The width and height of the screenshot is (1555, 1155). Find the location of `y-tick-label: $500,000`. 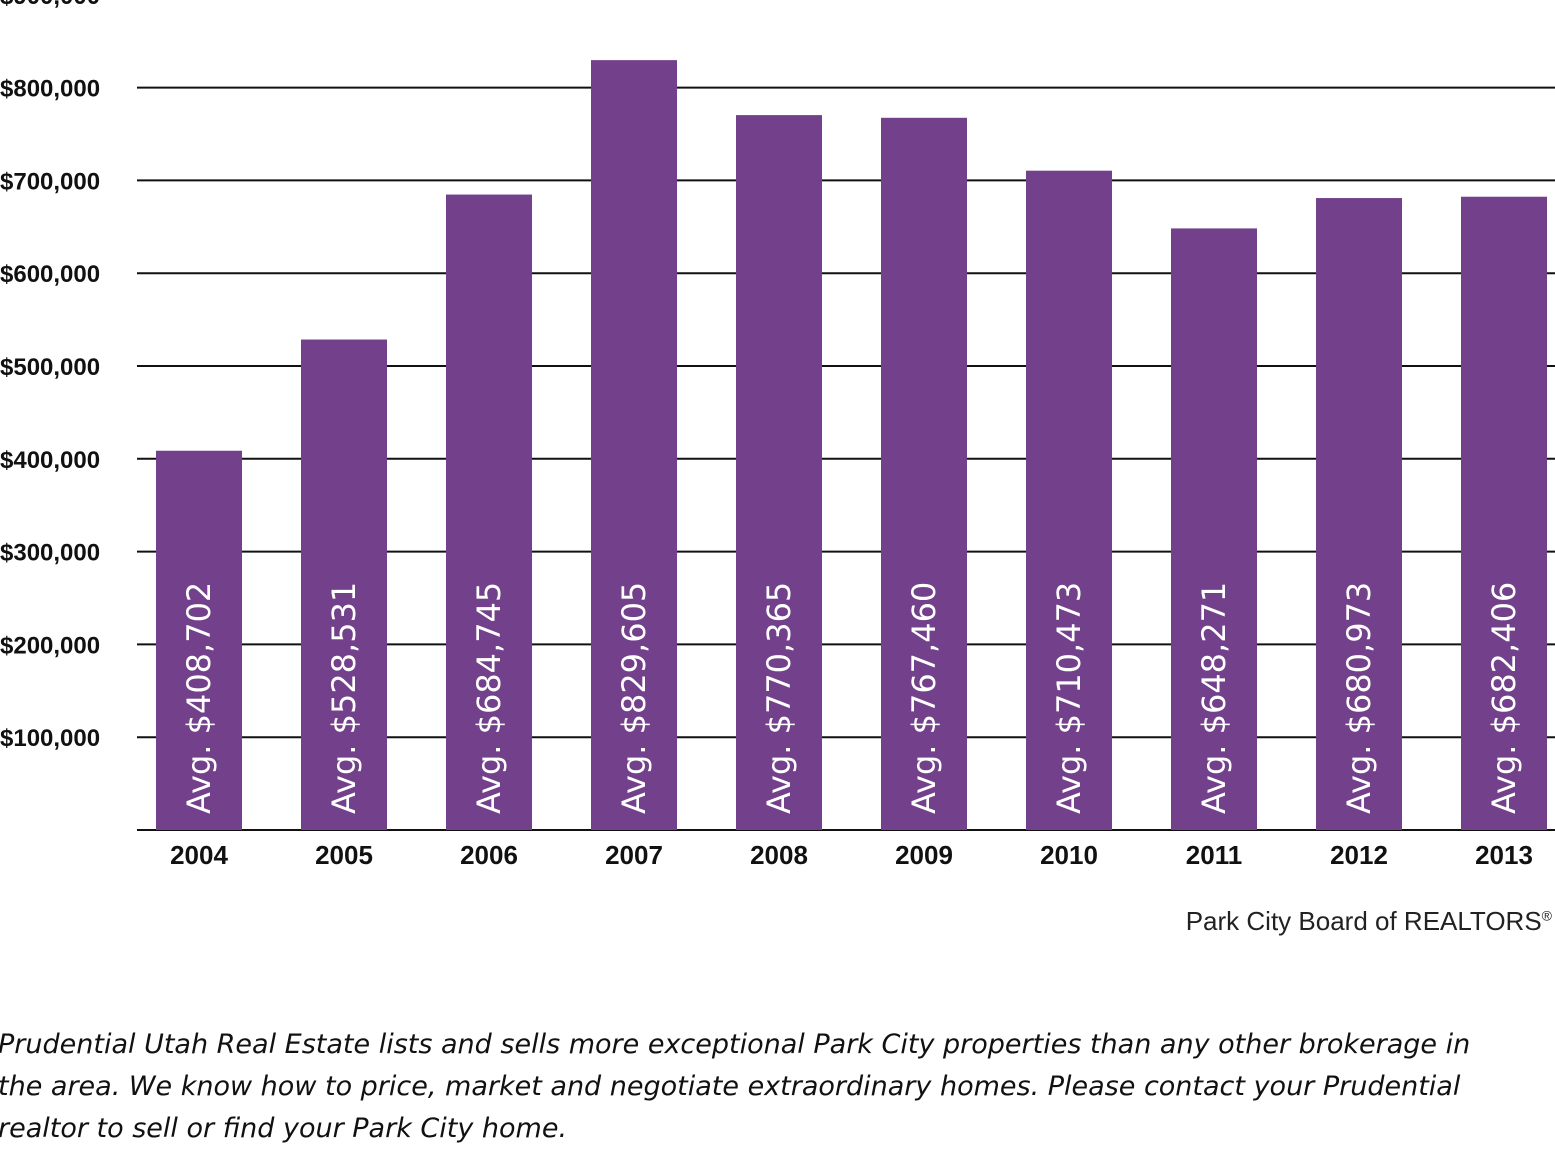

y-tick-label: $500,000 is located at coordinates (50, 367).